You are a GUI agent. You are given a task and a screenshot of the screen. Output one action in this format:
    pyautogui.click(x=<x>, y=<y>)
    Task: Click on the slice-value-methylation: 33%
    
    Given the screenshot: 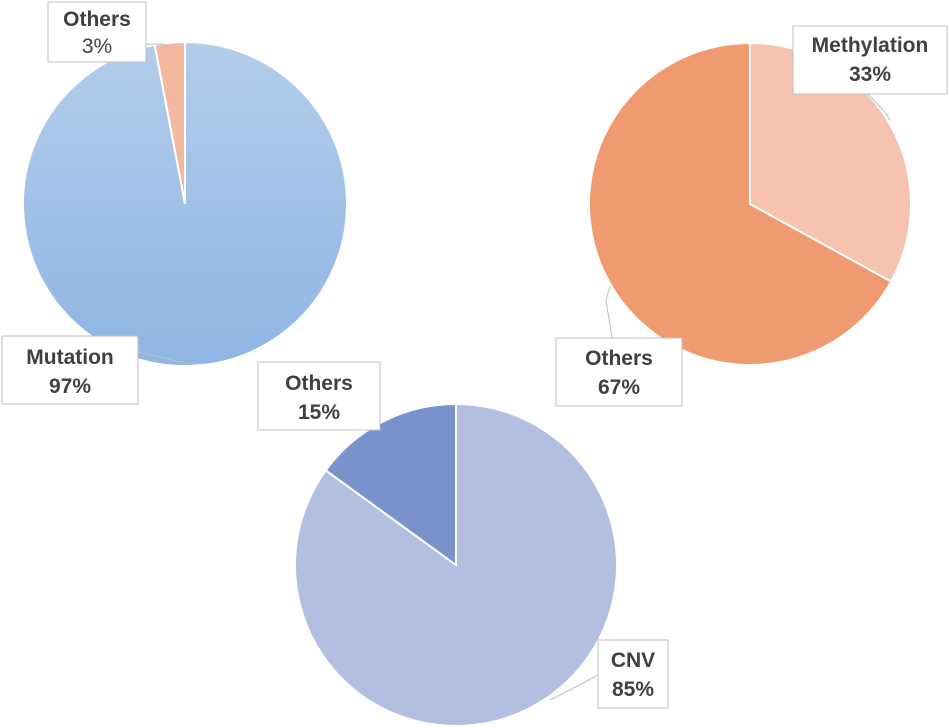 What is the action you would take?
    pyautogui.click(x=870, y=74)
    